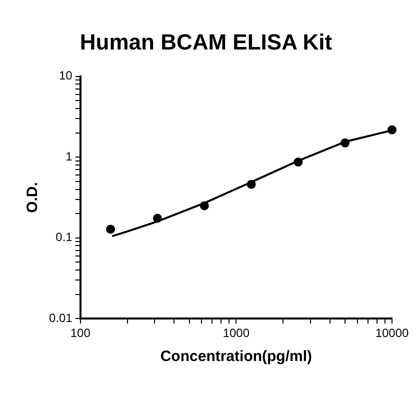  Describe the element at coordinates (33, 197) in the screenshot. I see `y-axis-title: O.D.` at that location.